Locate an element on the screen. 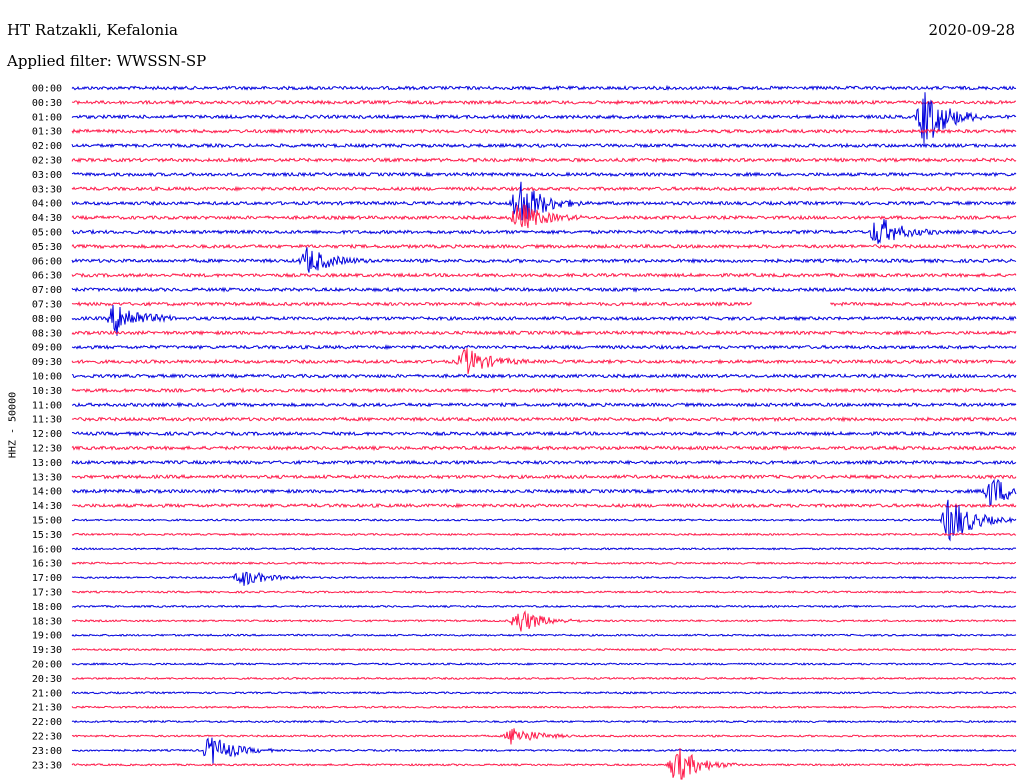 Image resolution: width=1024 pixels, height=780 pixels. y-tick-label: 18:30 is located at coordinates (47, 621).